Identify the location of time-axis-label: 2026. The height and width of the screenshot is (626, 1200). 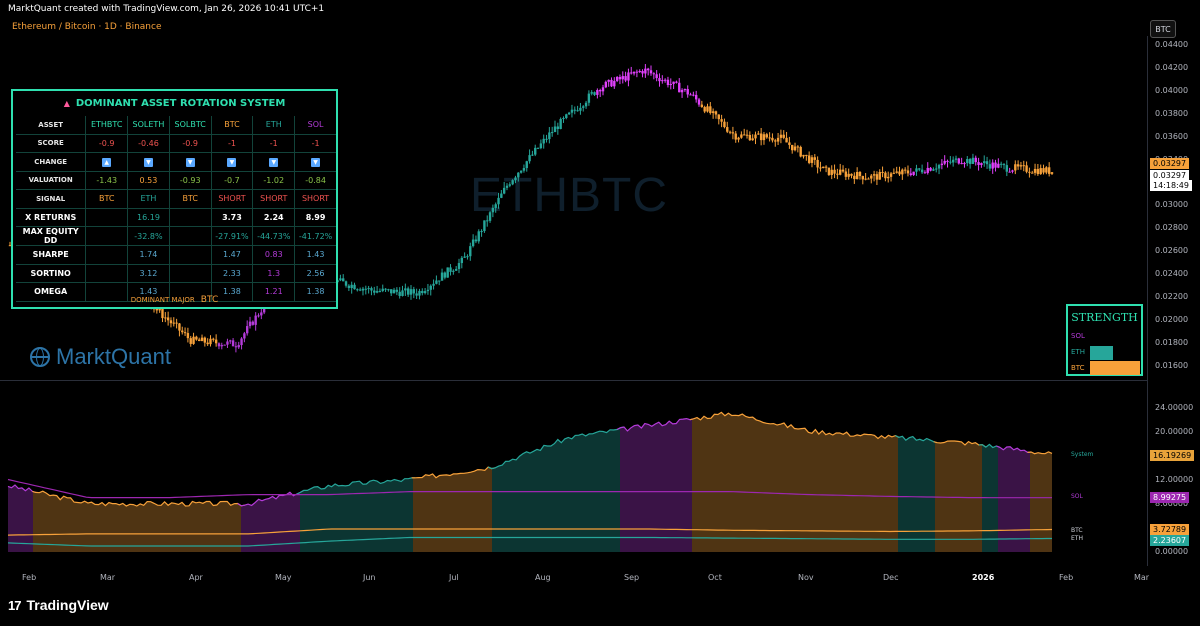
(983, 577).